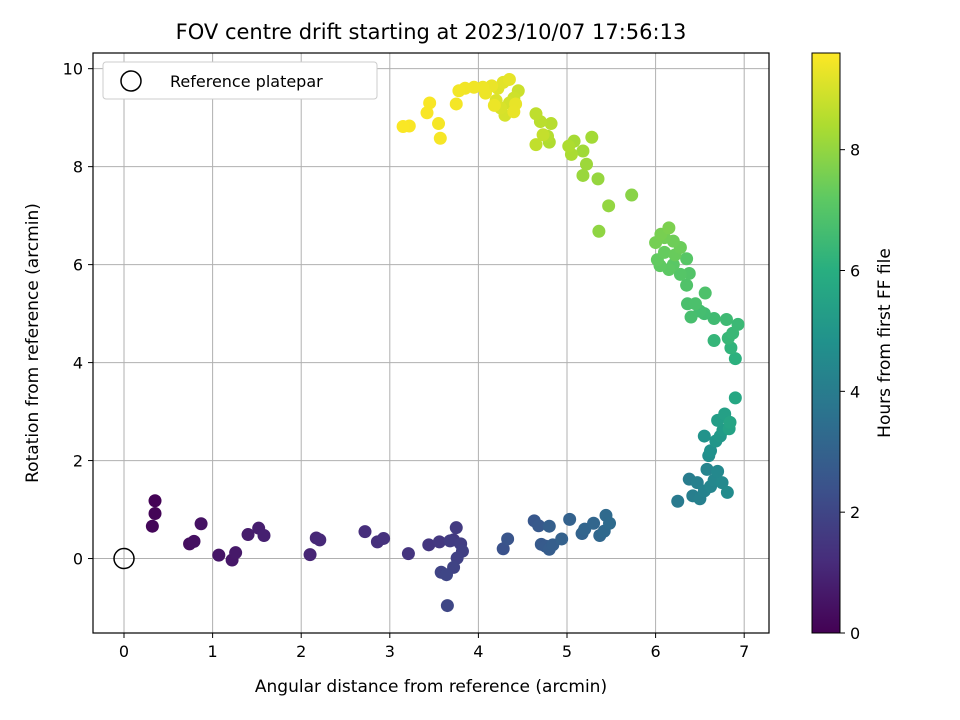 This screenshot has height=720, width=960. I want to click on reference-point, so click(124, 558).